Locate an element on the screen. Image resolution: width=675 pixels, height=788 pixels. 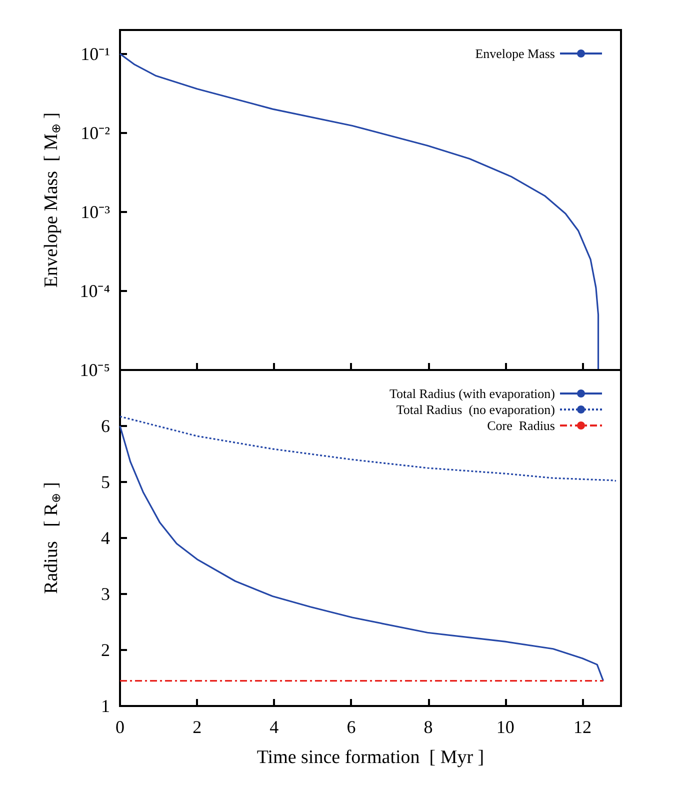
x-tick-label: 6 is located at coordinates (351, 727).